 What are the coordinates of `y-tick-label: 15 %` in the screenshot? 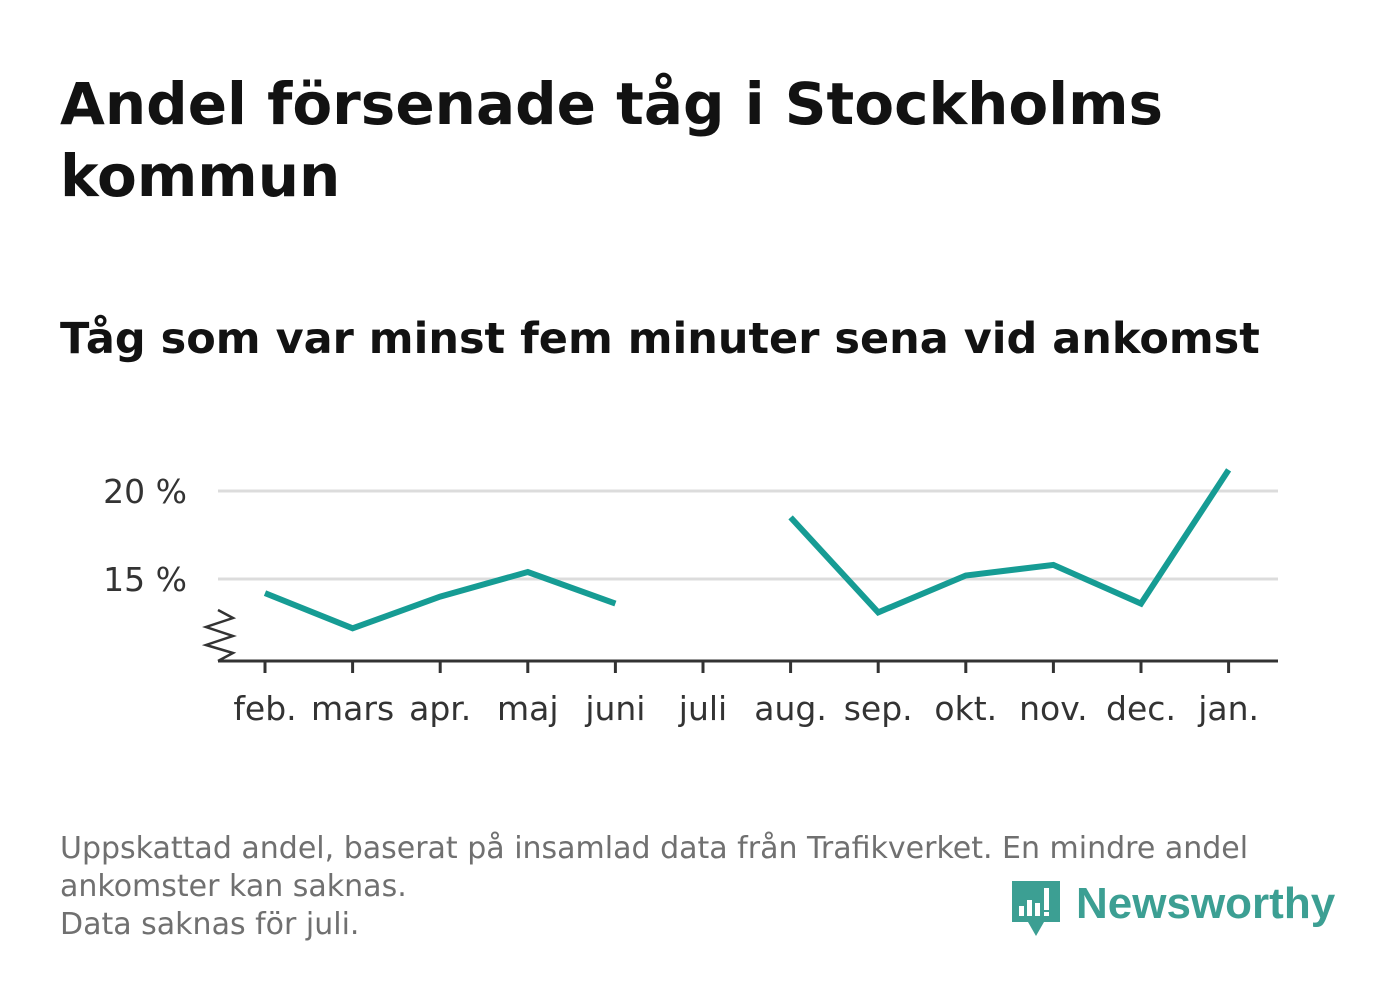 It's located at (145, 579).